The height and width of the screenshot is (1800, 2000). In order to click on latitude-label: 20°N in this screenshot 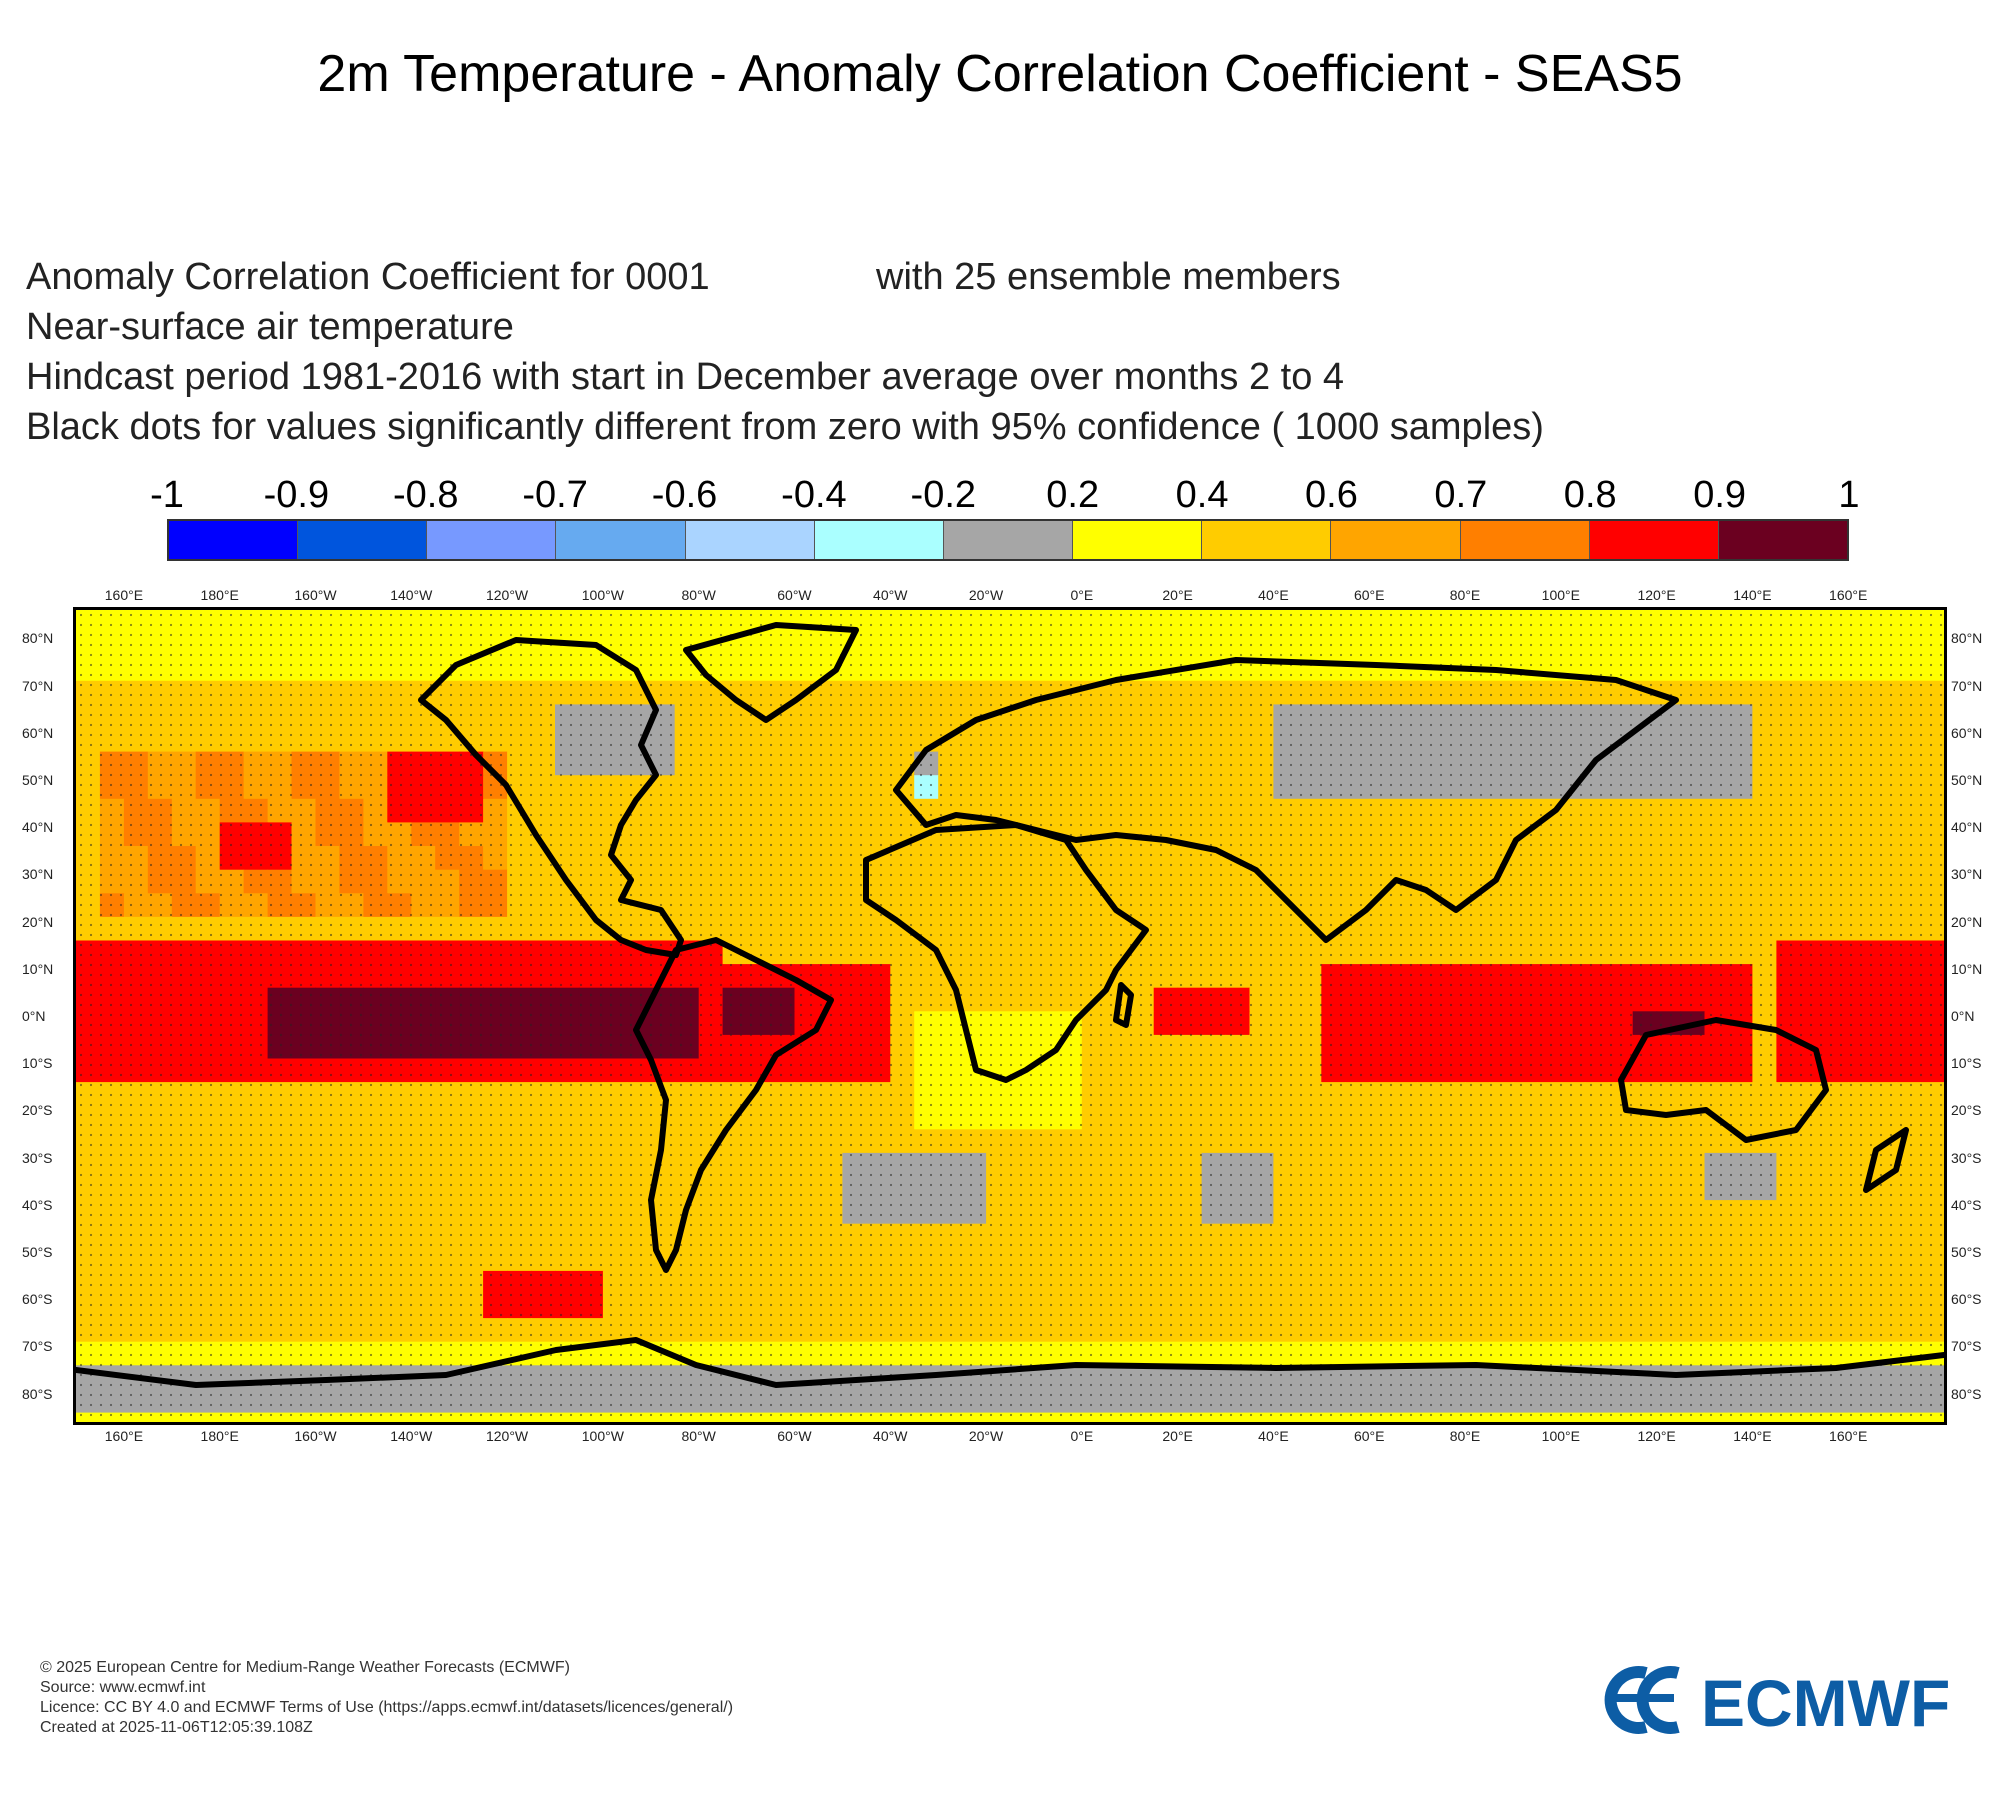, I will do `click(38, 921)`.